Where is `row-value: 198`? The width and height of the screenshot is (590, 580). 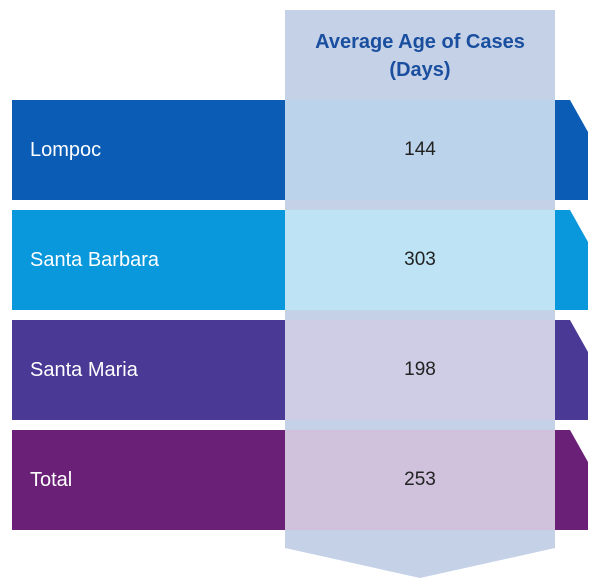
row-value: 198 is located at coordinates (420, 369).